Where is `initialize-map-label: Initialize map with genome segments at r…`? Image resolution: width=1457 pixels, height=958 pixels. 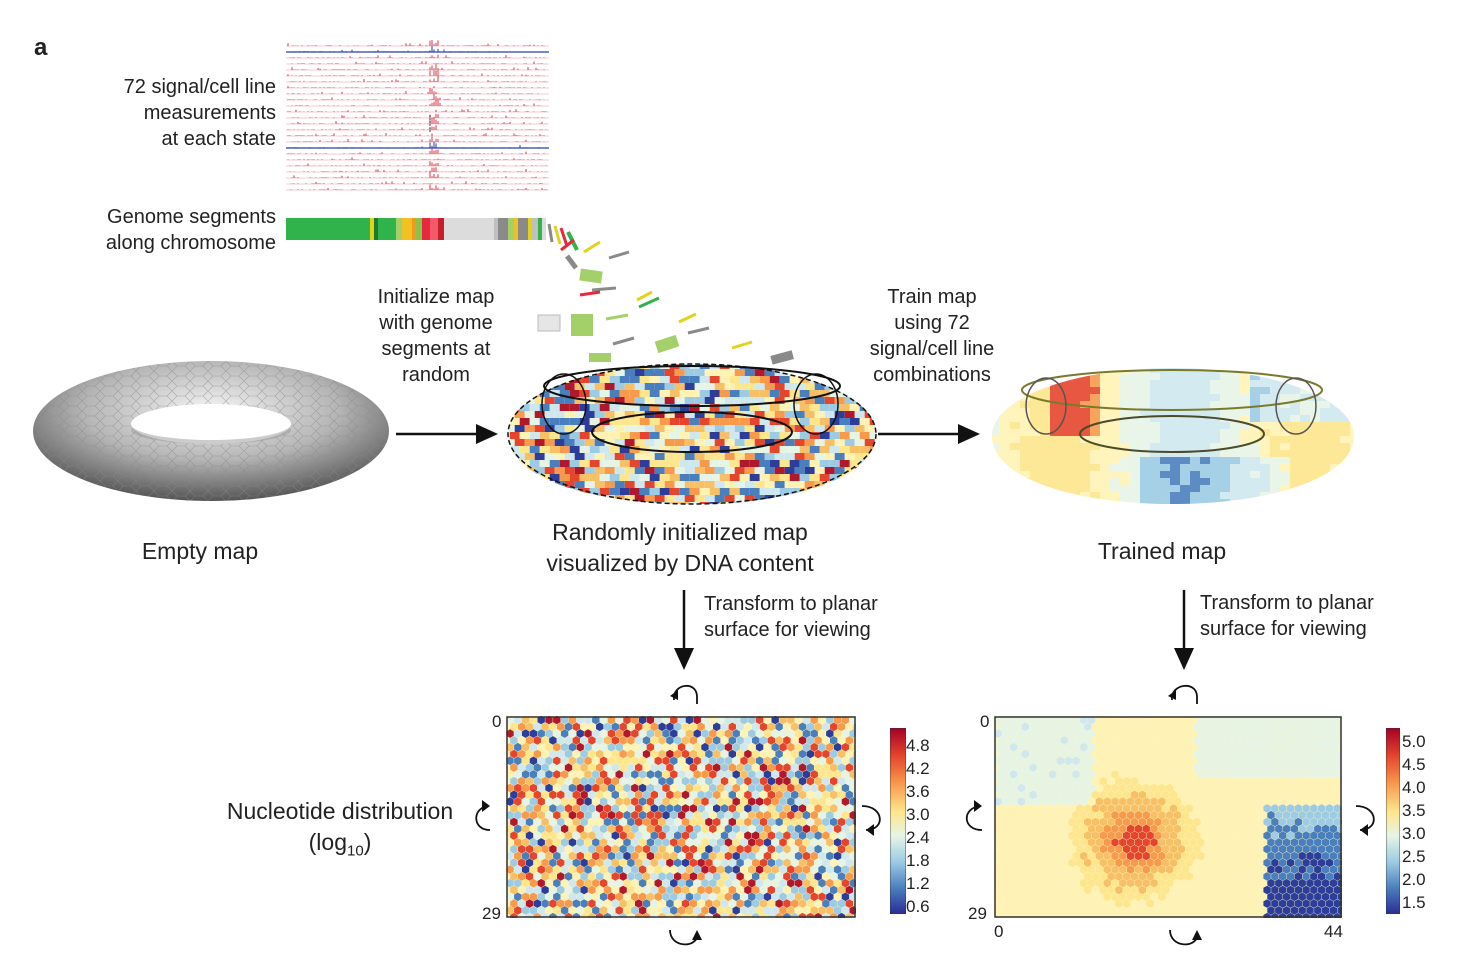 initialize-map-label: Initialize map with genome segments at r… is located at coordinates (436, 336).